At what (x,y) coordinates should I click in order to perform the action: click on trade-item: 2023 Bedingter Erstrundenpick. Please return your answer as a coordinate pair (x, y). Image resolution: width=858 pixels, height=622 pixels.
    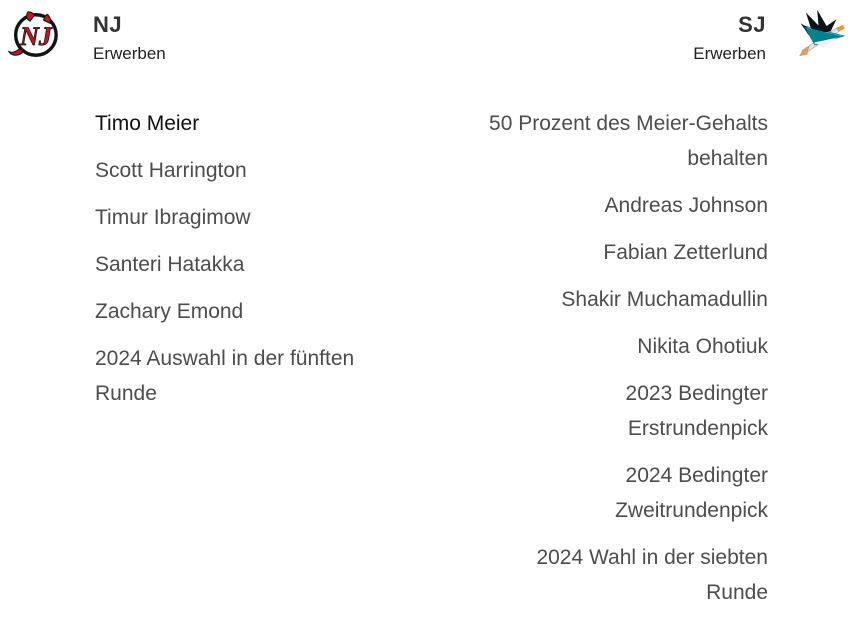
    Looking at the image, I should click on (696, 411).